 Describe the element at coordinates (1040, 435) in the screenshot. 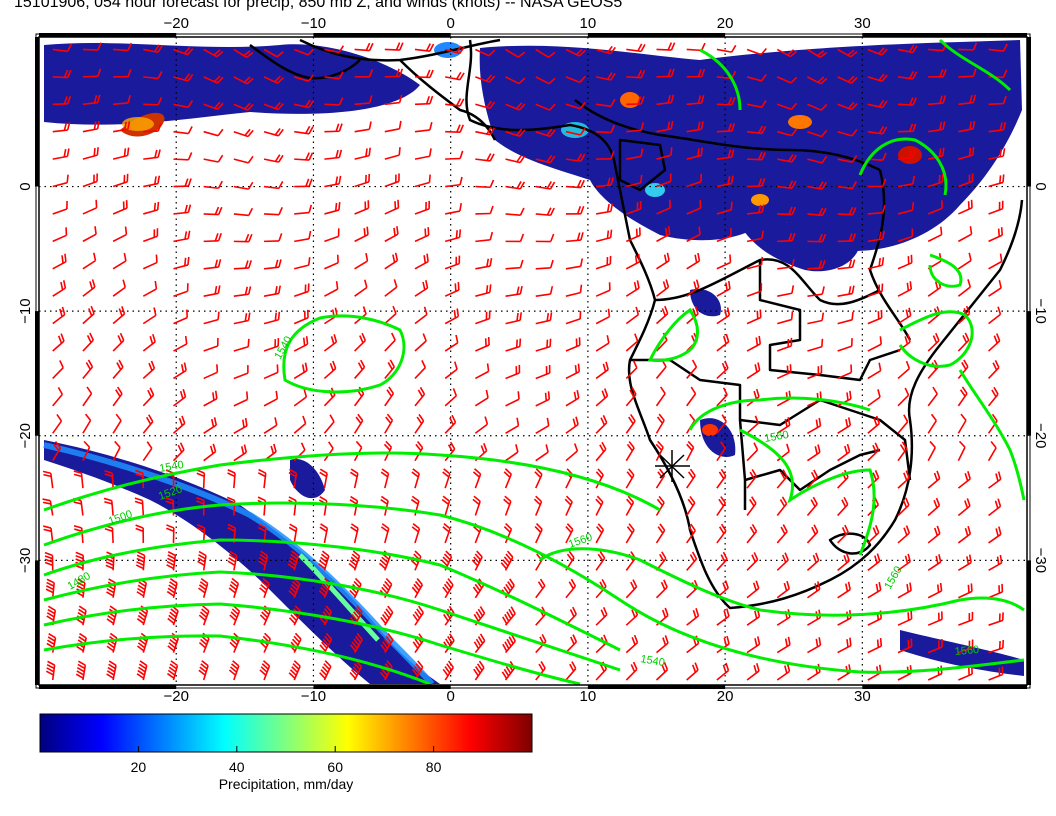

I see `lat-label-right: −20` at that location.